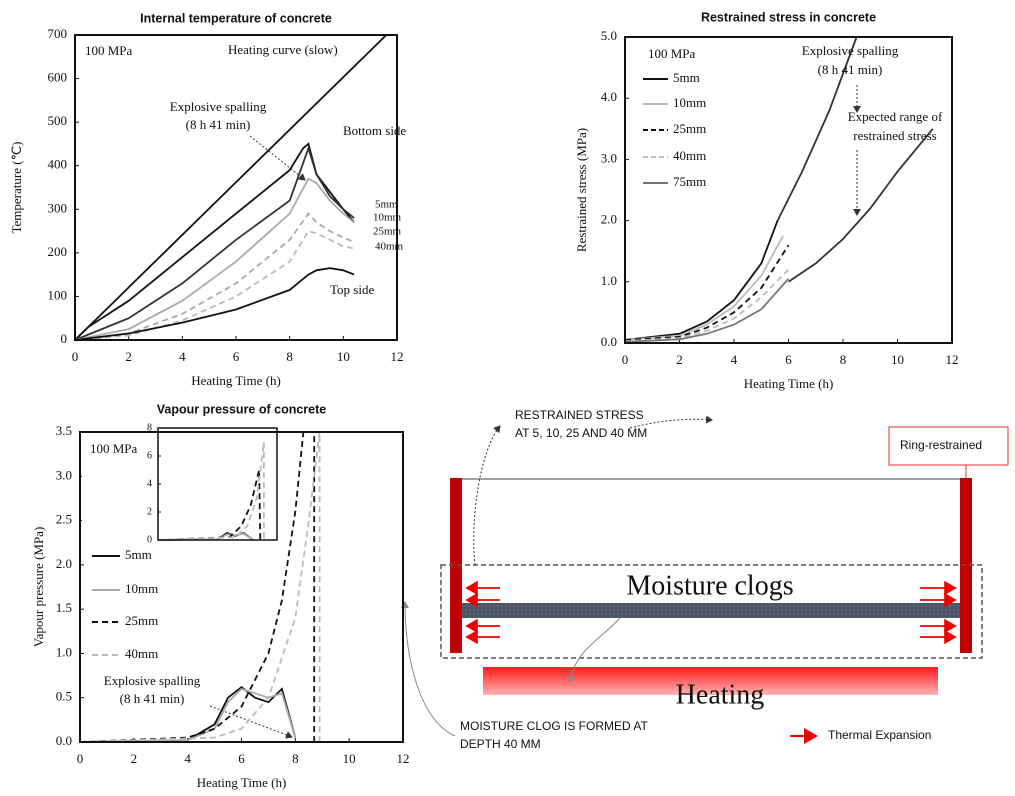  What do you see at coordinates (283, 49) in the screenshot?
I see `series-label: Heating curve (slow)` at bounding box center [283, 49].